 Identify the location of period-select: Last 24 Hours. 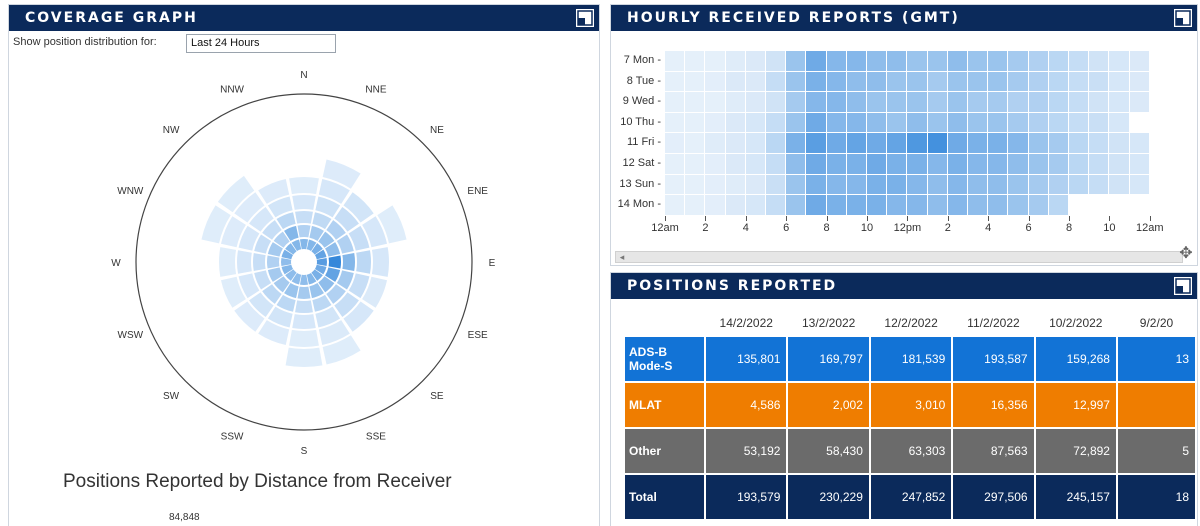
(261, 43).